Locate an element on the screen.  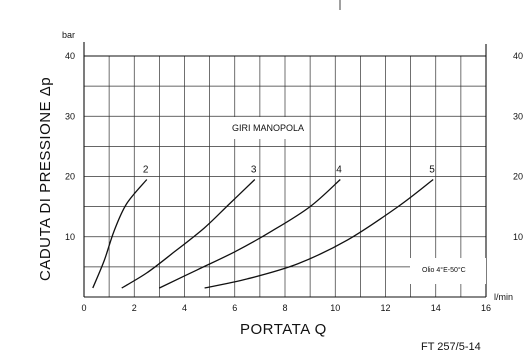
right-tick-label: 10 is located at coordinates (518, 237).